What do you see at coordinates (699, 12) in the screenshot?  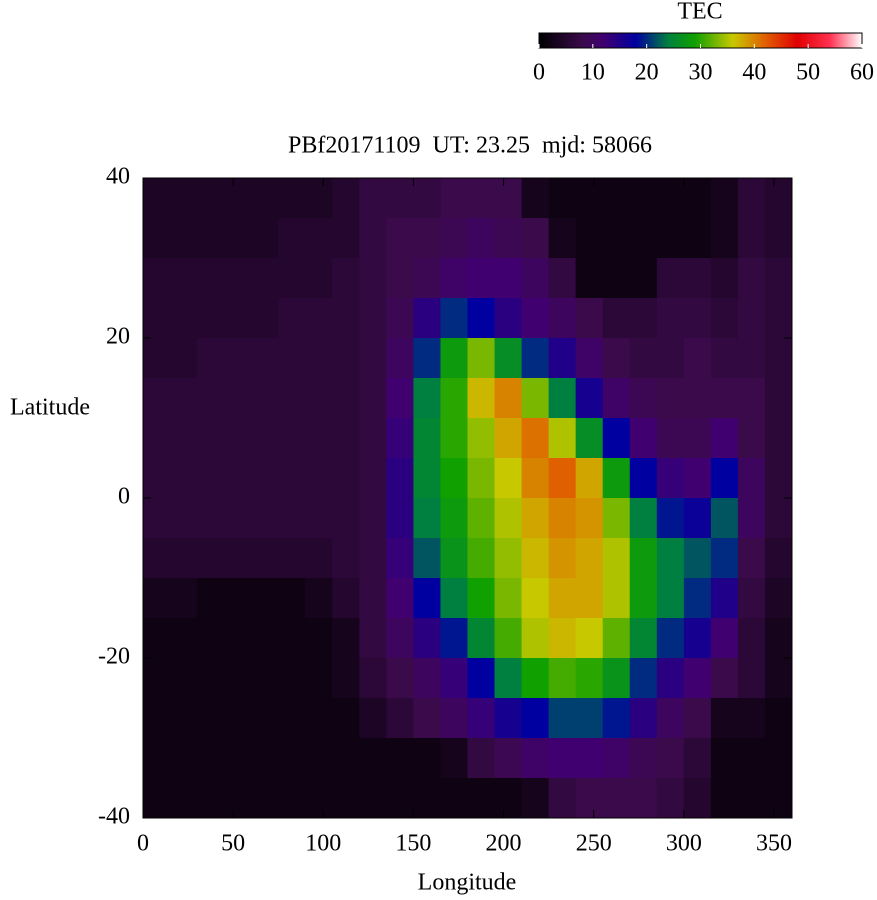 I see `colorbar-label: TEC` at bounding box center [699, 12].